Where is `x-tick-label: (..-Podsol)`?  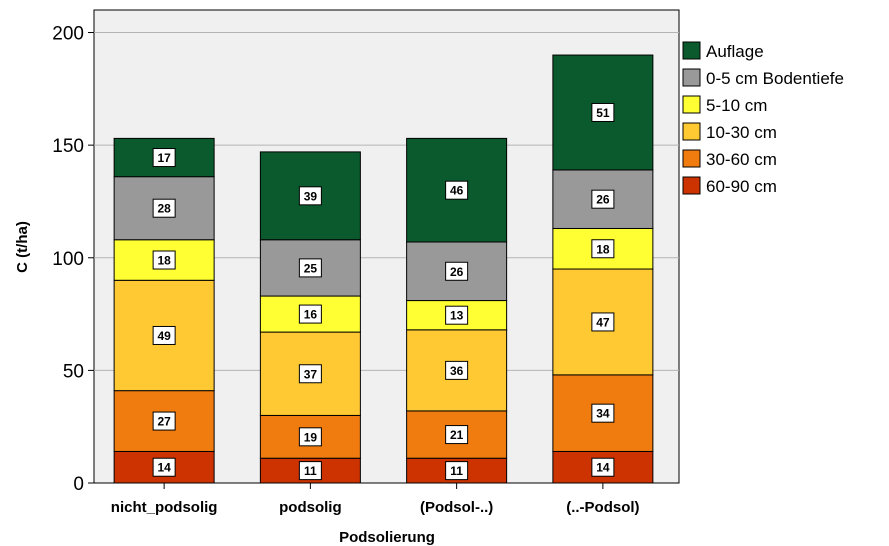 x-tick-label: (..-Podsol) is located at coordinates (602, 507).